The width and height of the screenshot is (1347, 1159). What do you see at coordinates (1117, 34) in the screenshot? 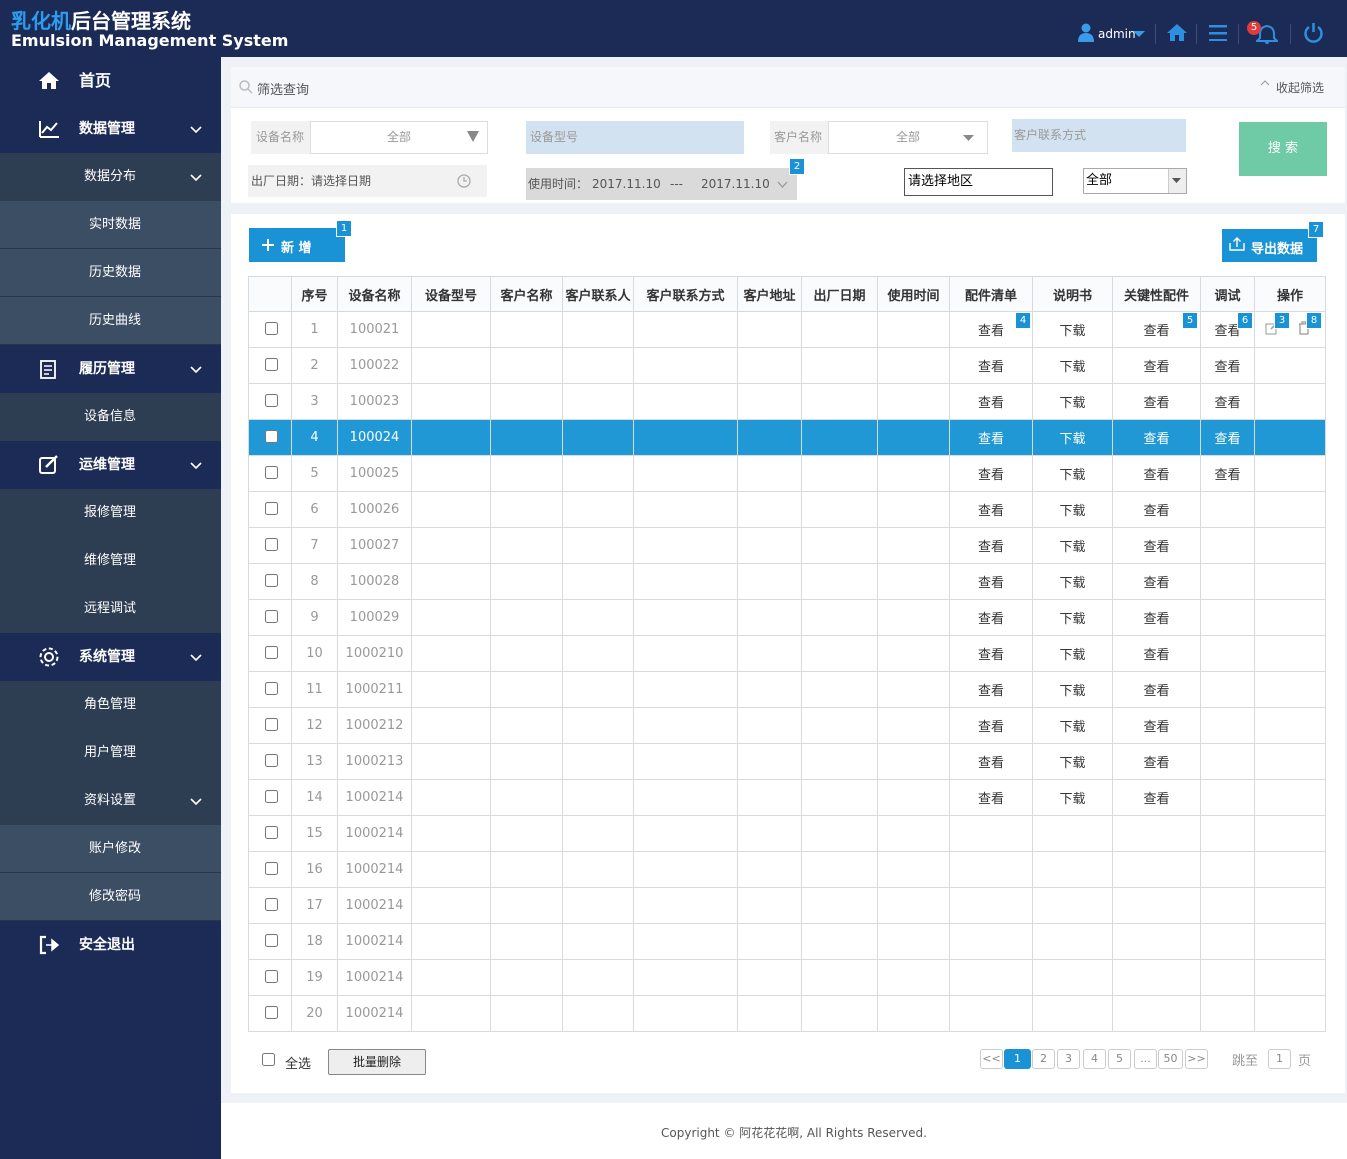
I see `user-name: admin` at bounding box center [1117, 34].